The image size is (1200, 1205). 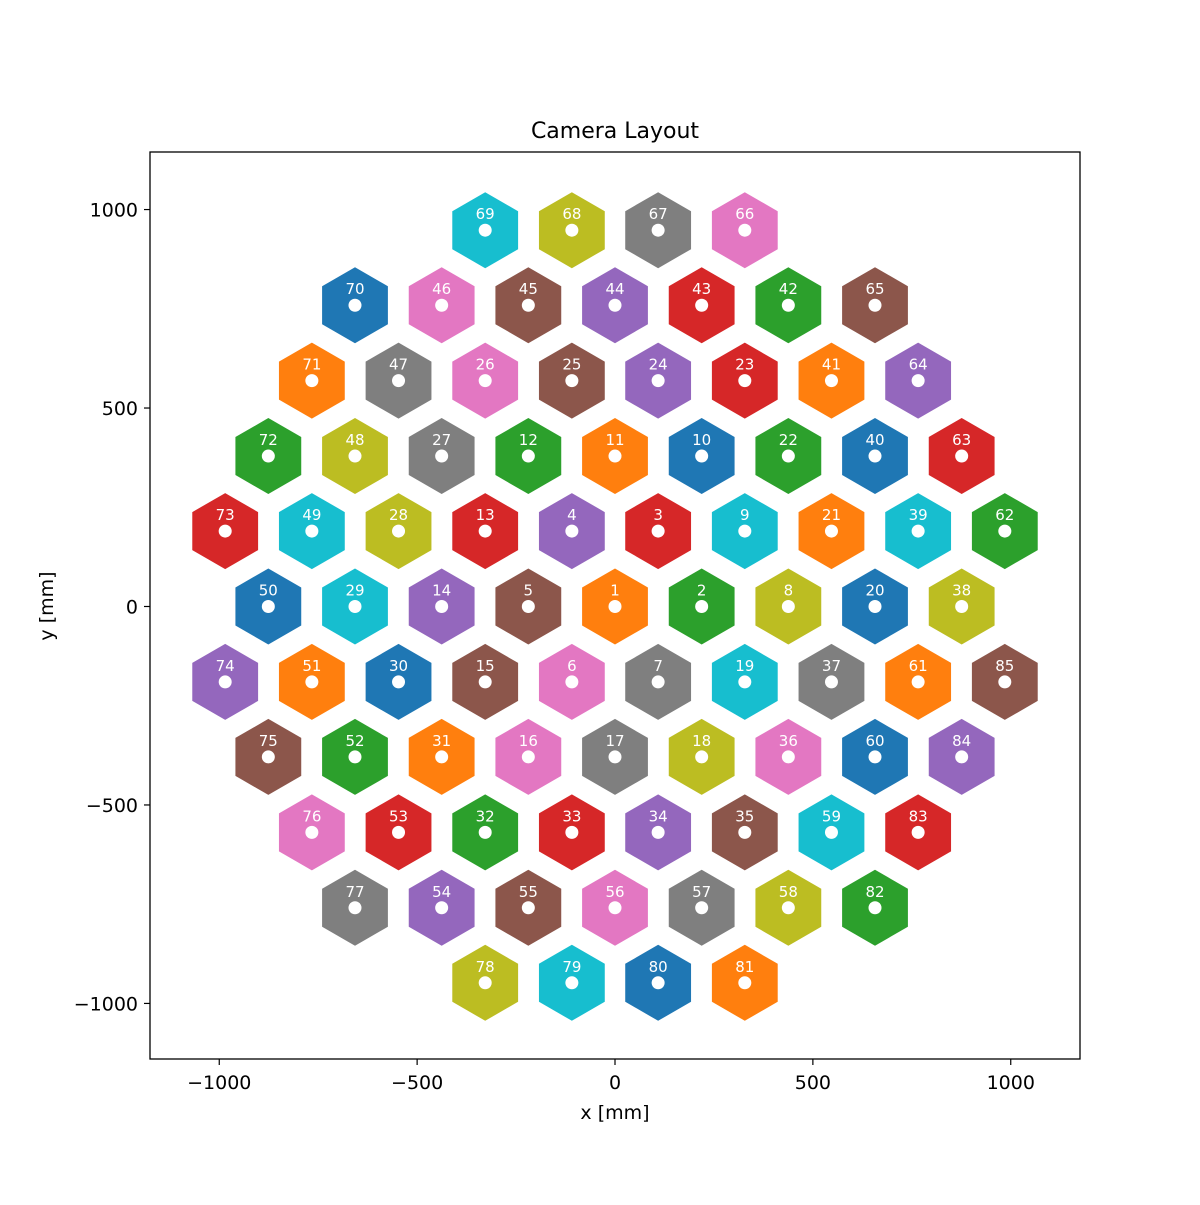 What do you see at coordinates (225, 515) in the screenshot?
I see `pixel-id-label: 73` at bounding box center [225, 515].